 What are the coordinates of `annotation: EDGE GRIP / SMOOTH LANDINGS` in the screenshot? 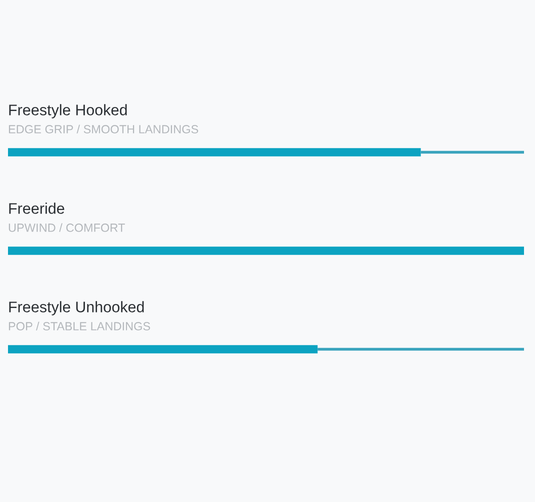 It's located at (103, 129).